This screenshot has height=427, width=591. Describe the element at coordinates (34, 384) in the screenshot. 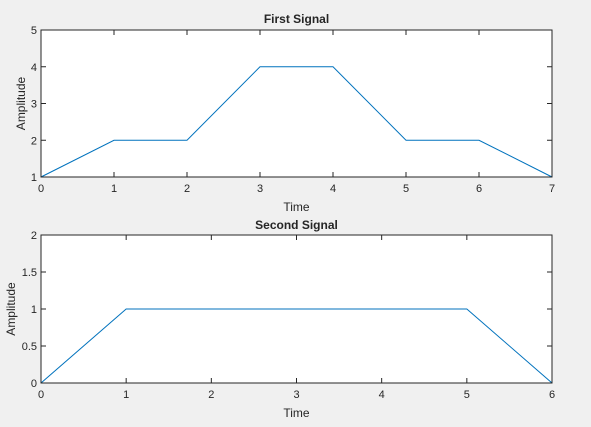

I see `y-tick-label: 0` at that location.